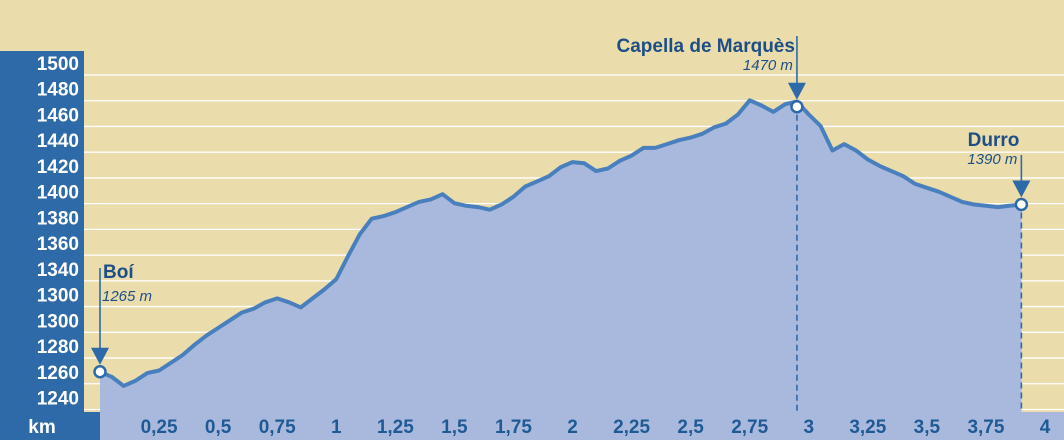  Describe the element at coordinates (58, 373) in the screenshot. I see `y-tick-label: 1260` at that location.